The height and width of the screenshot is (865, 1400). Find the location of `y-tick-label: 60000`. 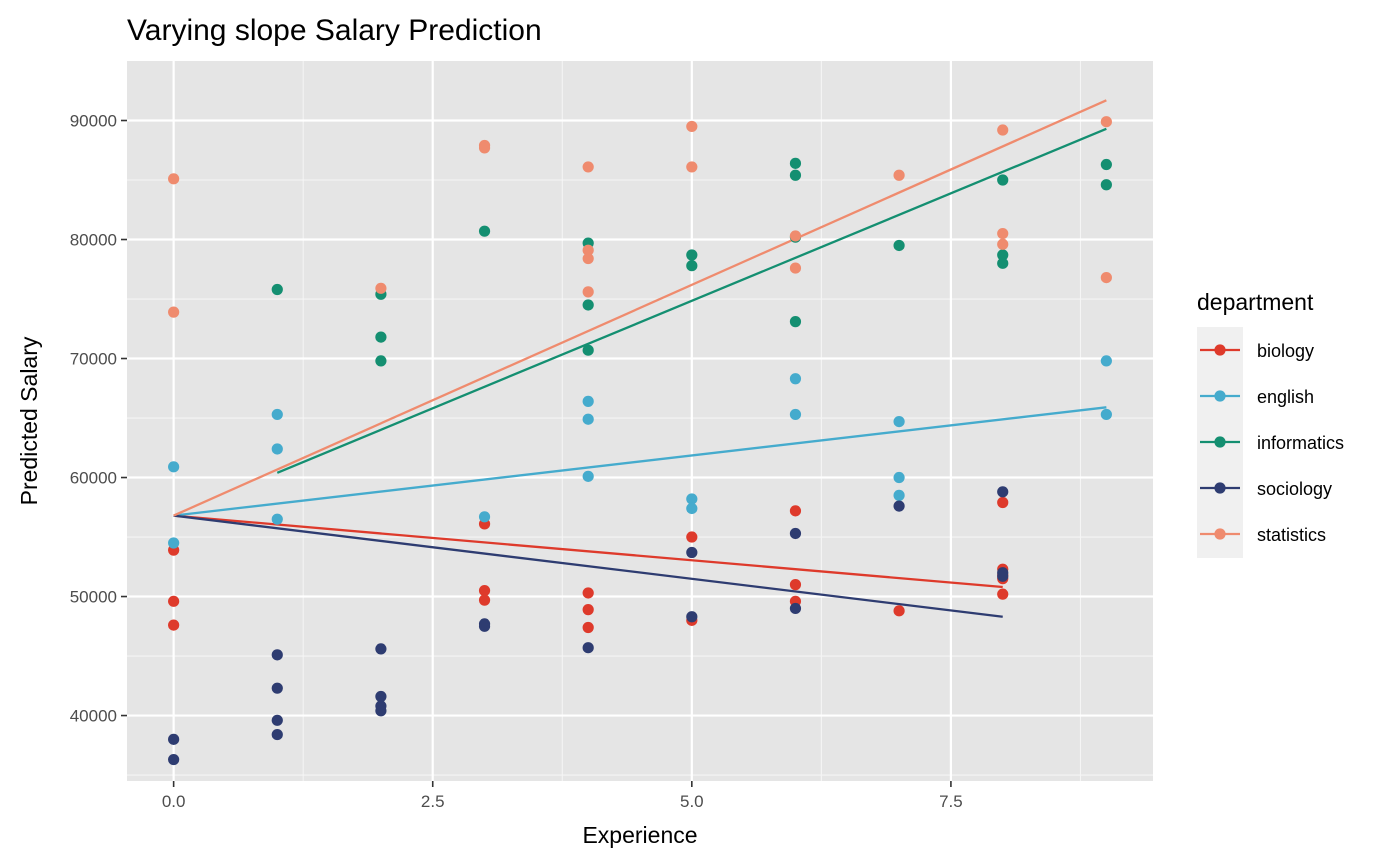

y-tick-label: 60000 is located at coordinates (93, 478).